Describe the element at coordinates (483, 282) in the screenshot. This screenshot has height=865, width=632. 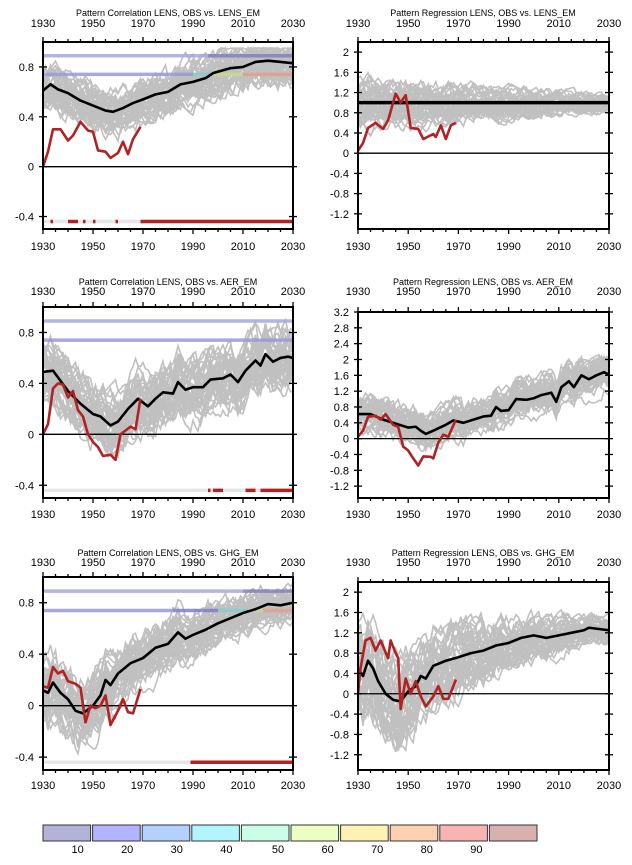
I see `panel-title: Pattern Regression LENS, OBS vs. AER_EM` at that location.